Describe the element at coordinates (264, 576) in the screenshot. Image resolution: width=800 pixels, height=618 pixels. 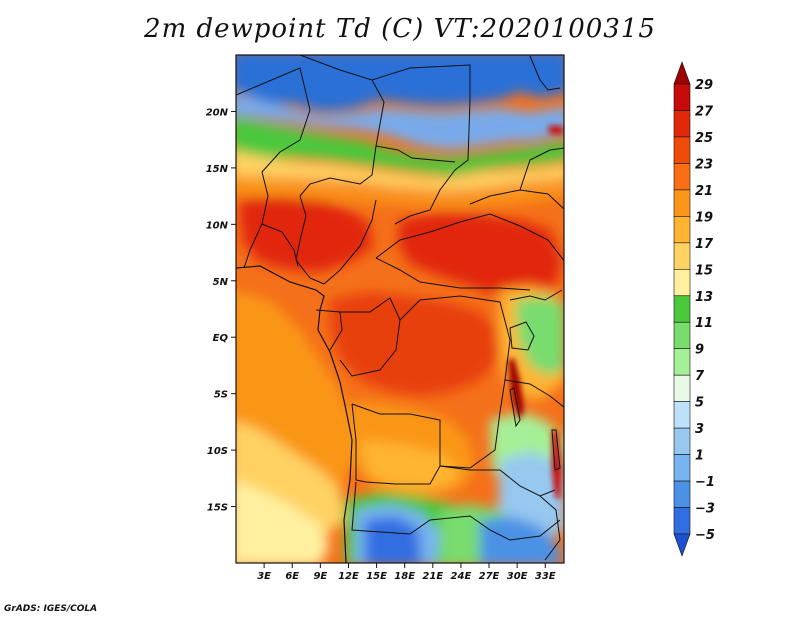
I see `lon-tick-label: 3E` at that location.